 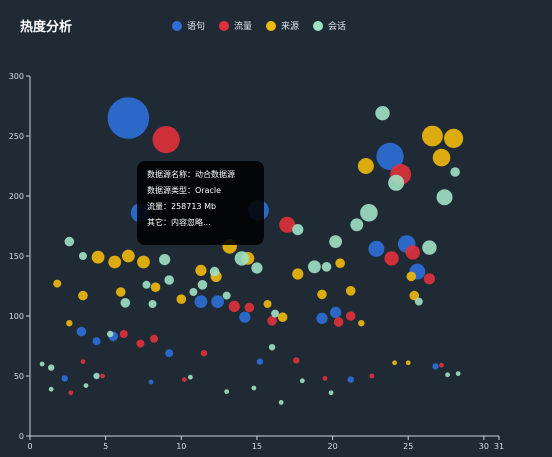 What do you see at coordinates (188, 25) in the screenshot?
I see `legend-item-statement: 语句` at bounding box center [188, 25].